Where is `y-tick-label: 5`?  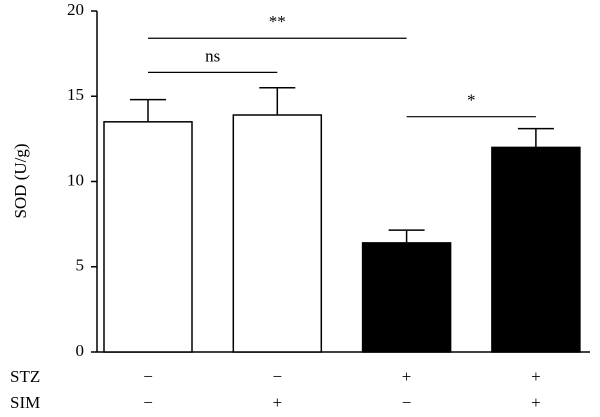 y-tick-label: 5 is located at coordinates (80, 265).